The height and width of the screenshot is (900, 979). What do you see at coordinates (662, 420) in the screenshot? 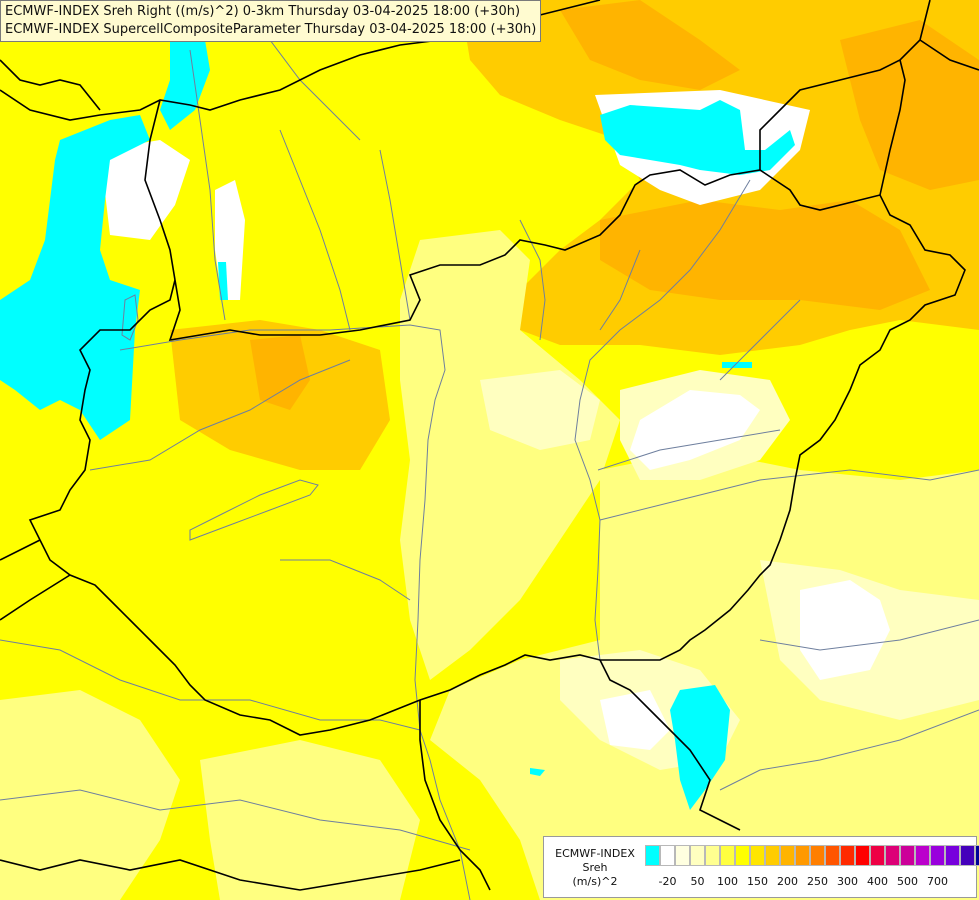
I see `river-tisza` at bounding box center [662, 420].